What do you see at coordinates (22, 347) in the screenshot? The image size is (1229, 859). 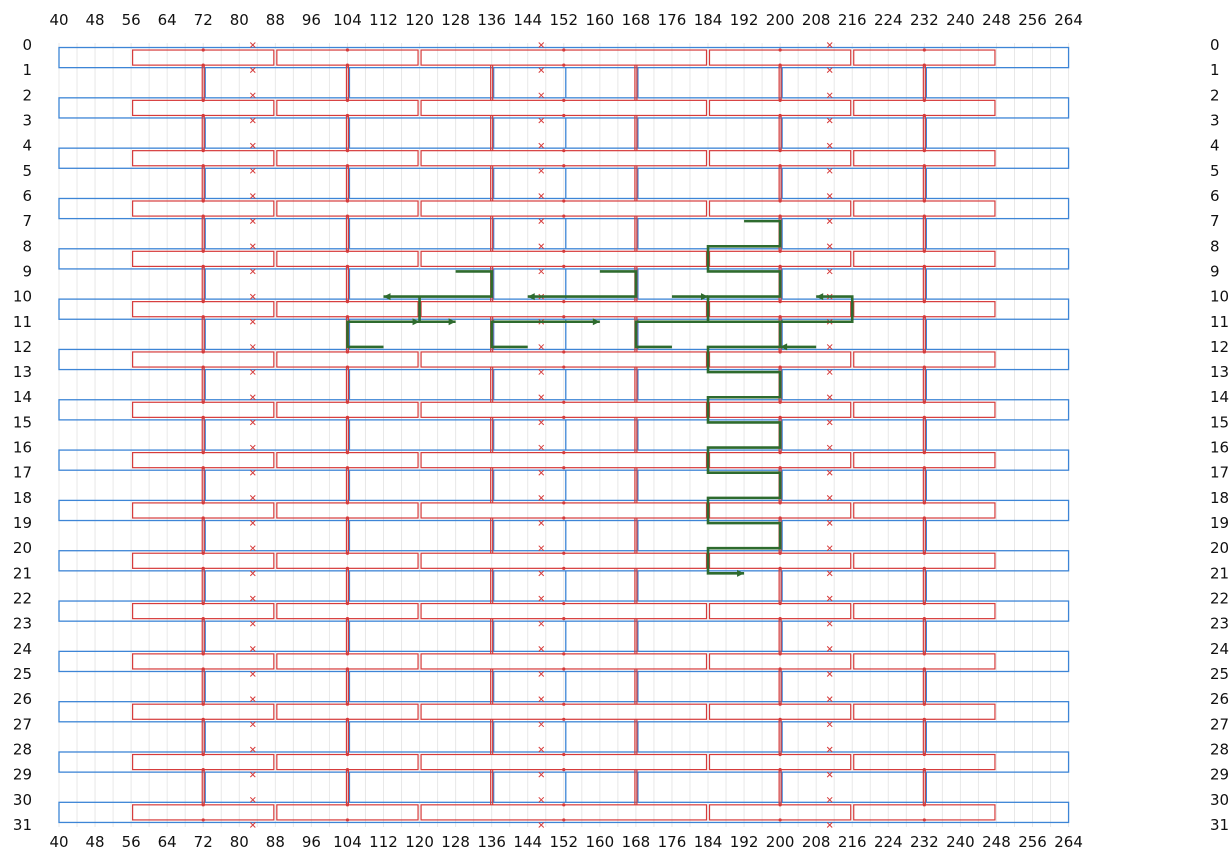 I see `y-tick-label-left: 12` at bounding box center [22, 347].